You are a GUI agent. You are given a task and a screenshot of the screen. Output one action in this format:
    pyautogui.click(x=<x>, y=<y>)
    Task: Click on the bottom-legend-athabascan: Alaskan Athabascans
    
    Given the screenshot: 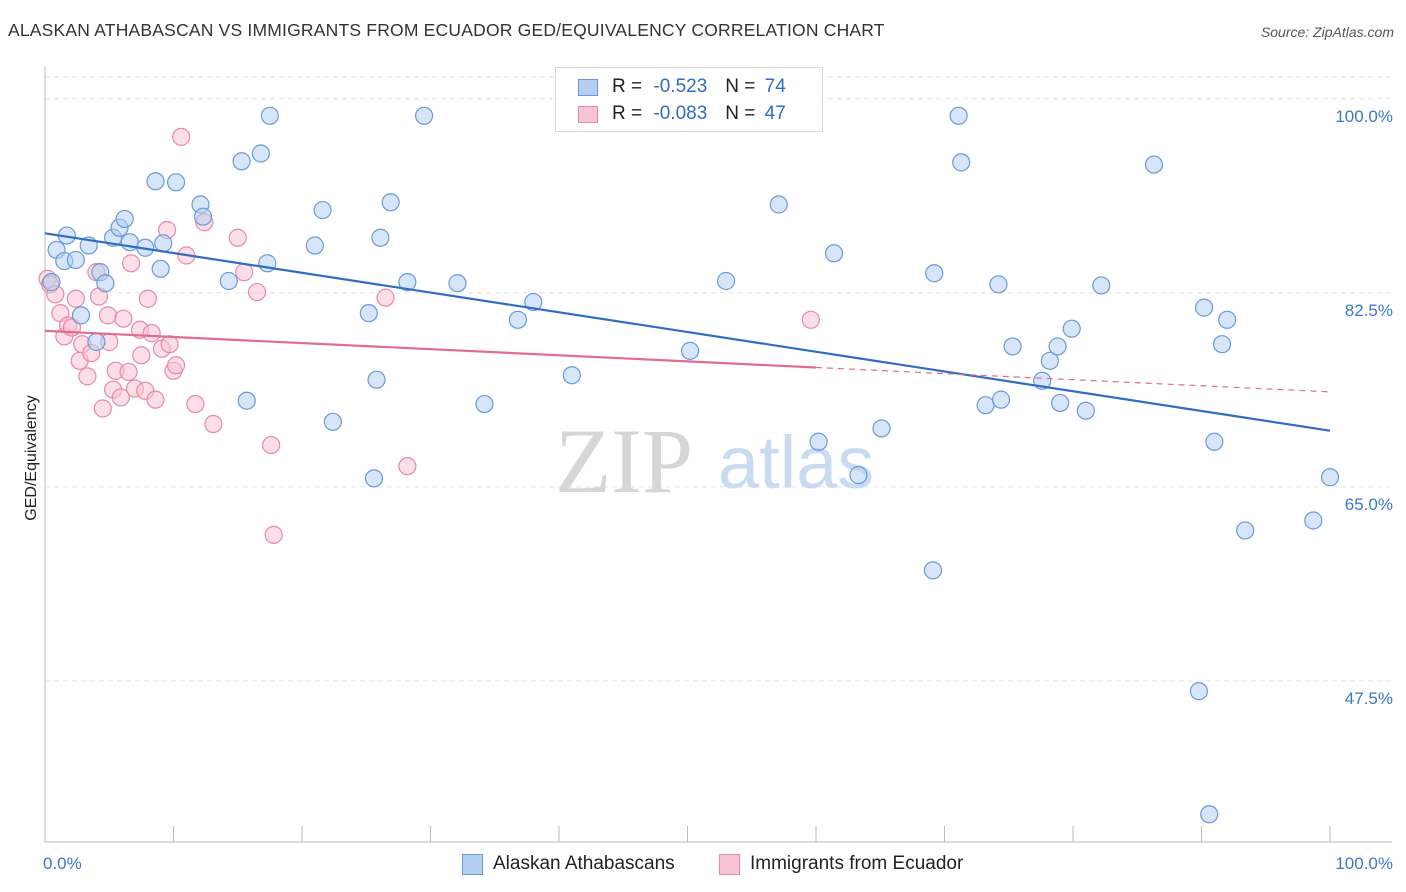 What is the action you would take?
    pyautogui.click(x=568, y=864)
    